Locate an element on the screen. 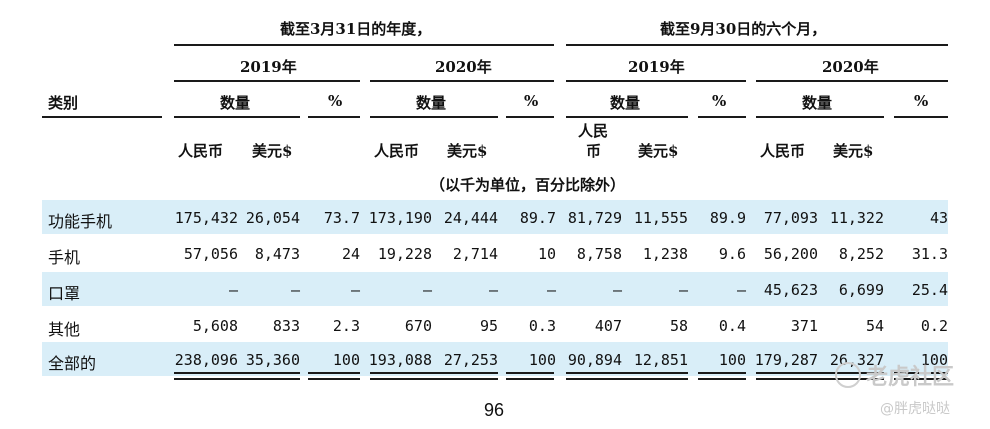  table-cell: 833 is located at coordinates (286, 326).